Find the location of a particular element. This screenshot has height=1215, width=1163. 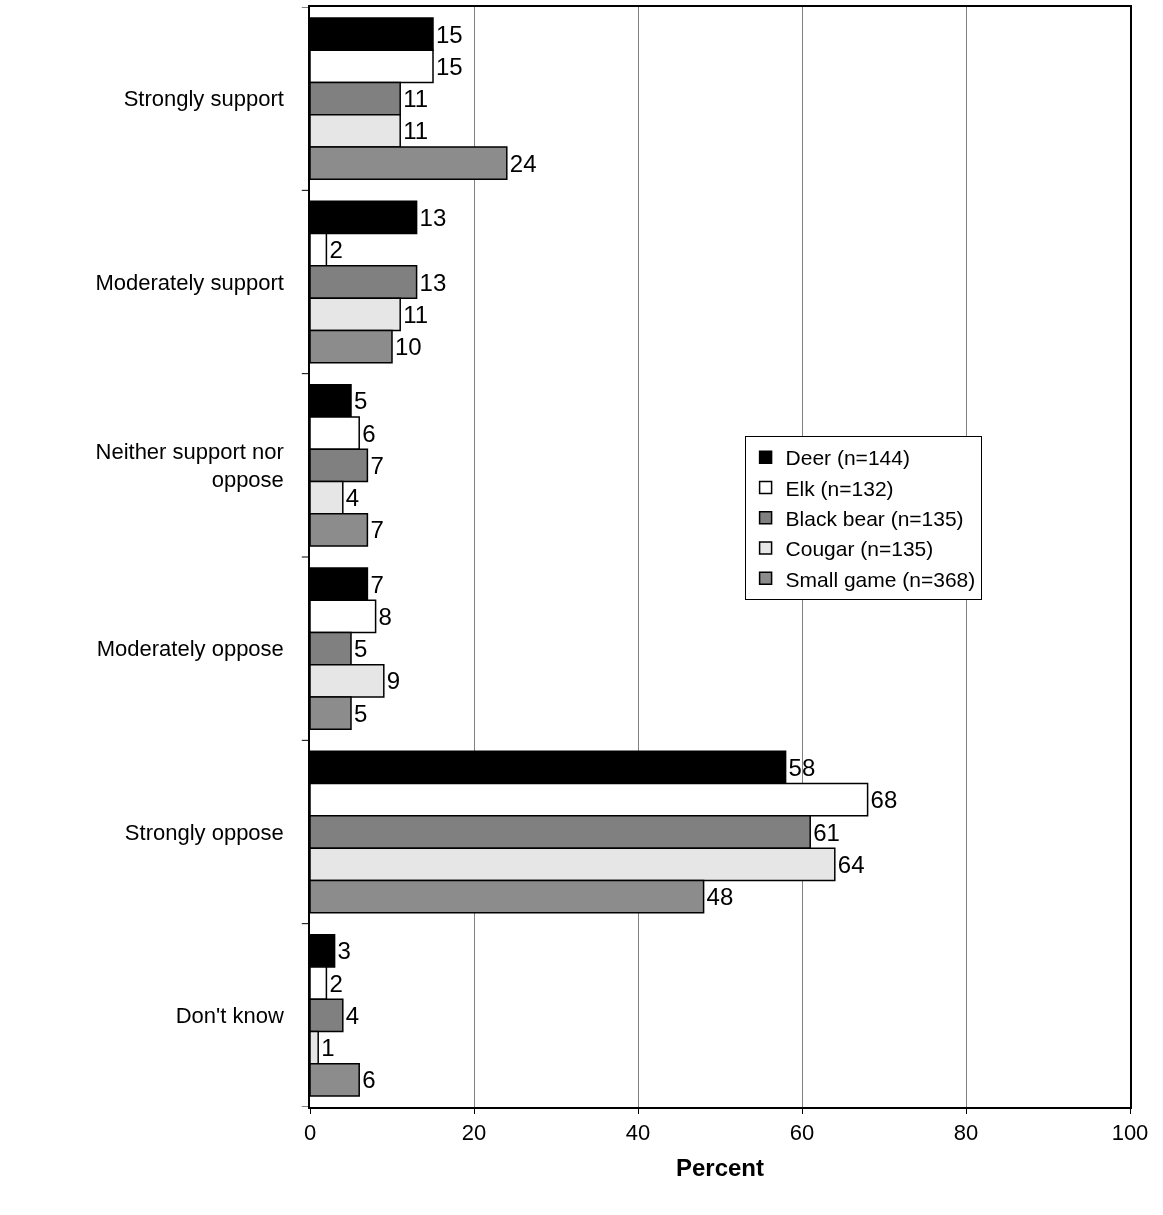

data-label: 1 is located at coordinates (328, 1048).